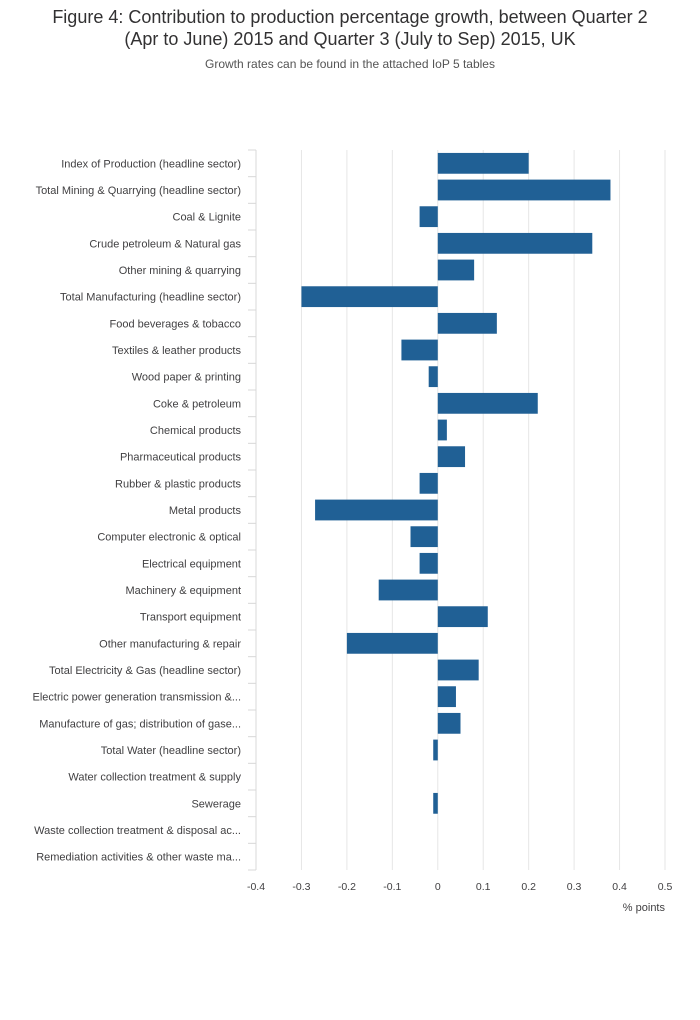  What do you see at coordinates (528, 887) in the screenshot?
I see `x-tick-label: 0.2` at bounding box center [528, 887].